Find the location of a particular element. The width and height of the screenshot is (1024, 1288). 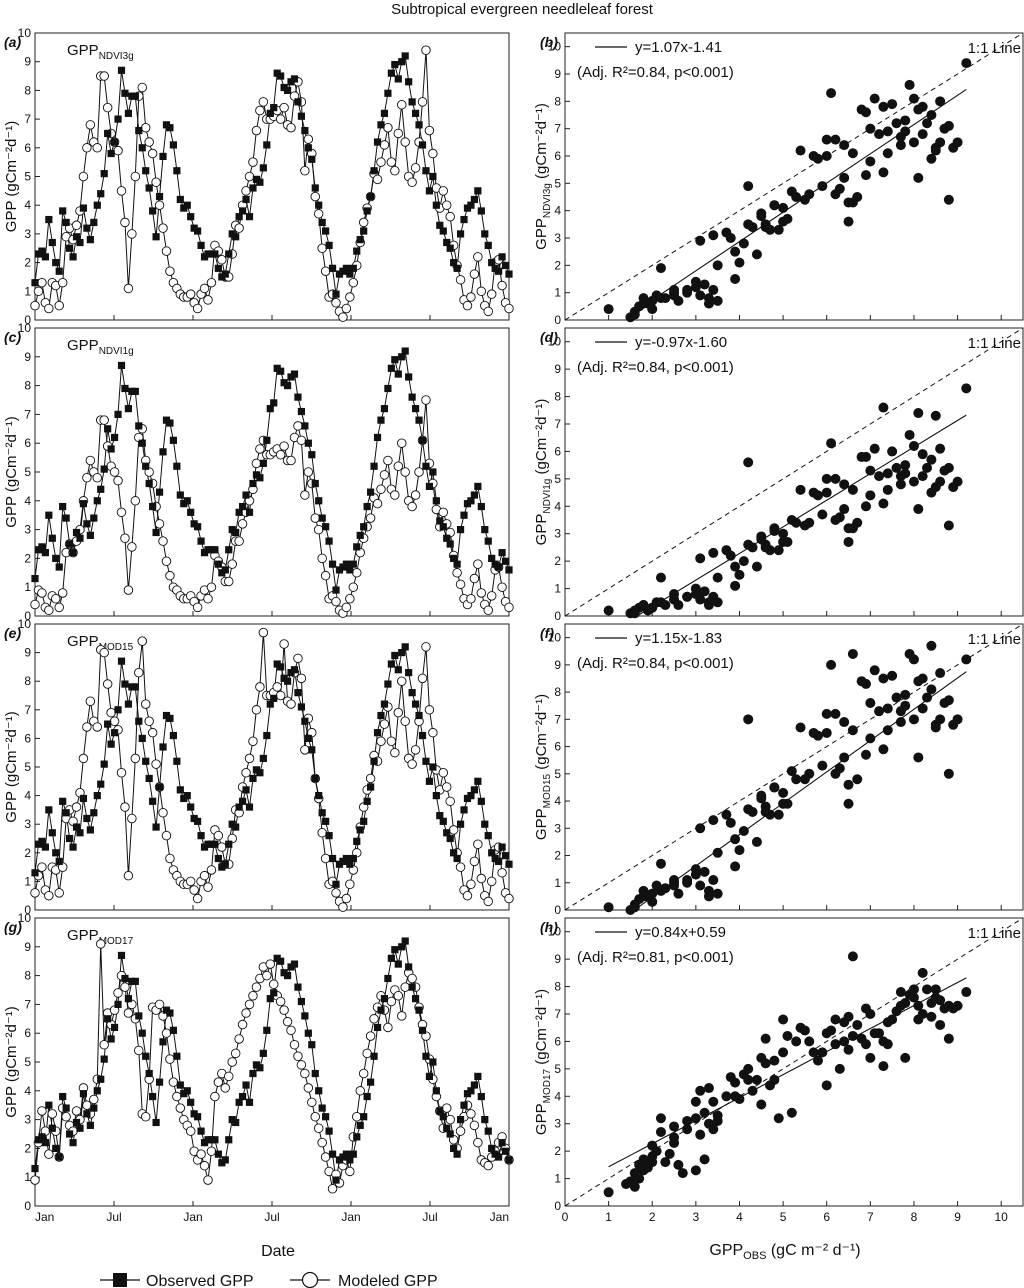

y-tick-label: 5 is located at coordinates (27, 472).